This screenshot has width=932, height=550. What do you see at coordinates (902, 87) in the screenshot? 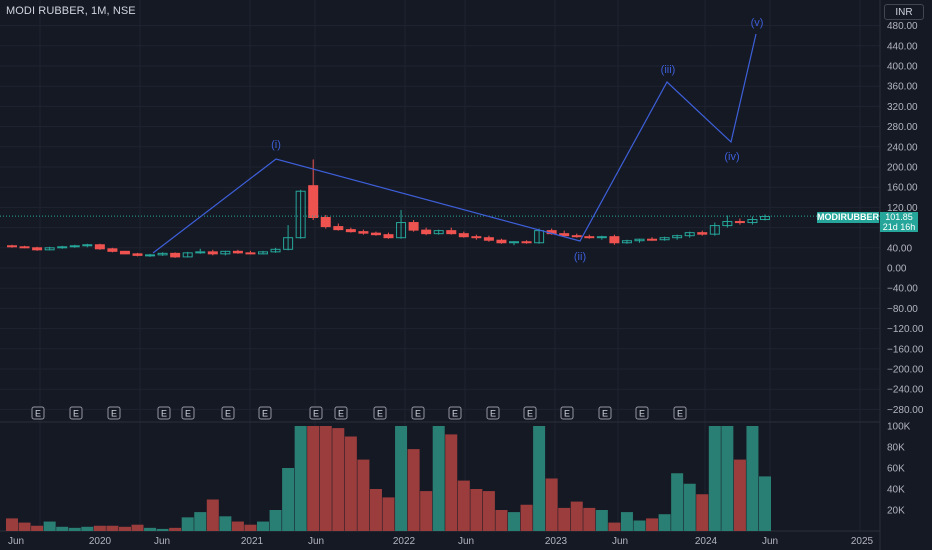
I see `price-tick: 360.00` at bounding box center [902, 87].